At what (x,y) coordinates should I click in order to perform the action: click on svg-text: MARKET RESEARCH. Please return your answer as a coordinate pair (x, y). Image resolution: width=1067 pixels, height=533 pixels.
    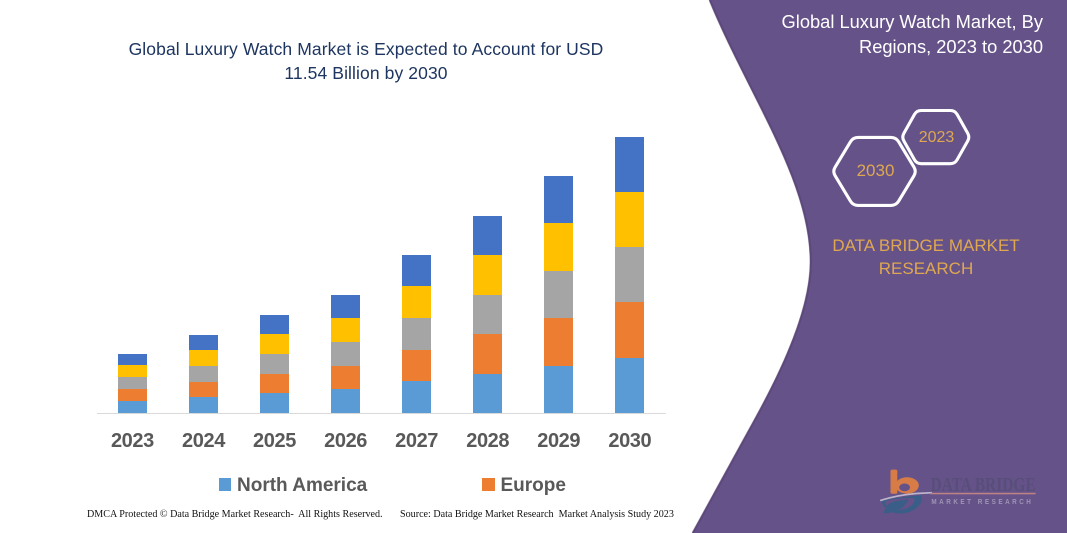
    Looking at the image, I should click on (982, 501).